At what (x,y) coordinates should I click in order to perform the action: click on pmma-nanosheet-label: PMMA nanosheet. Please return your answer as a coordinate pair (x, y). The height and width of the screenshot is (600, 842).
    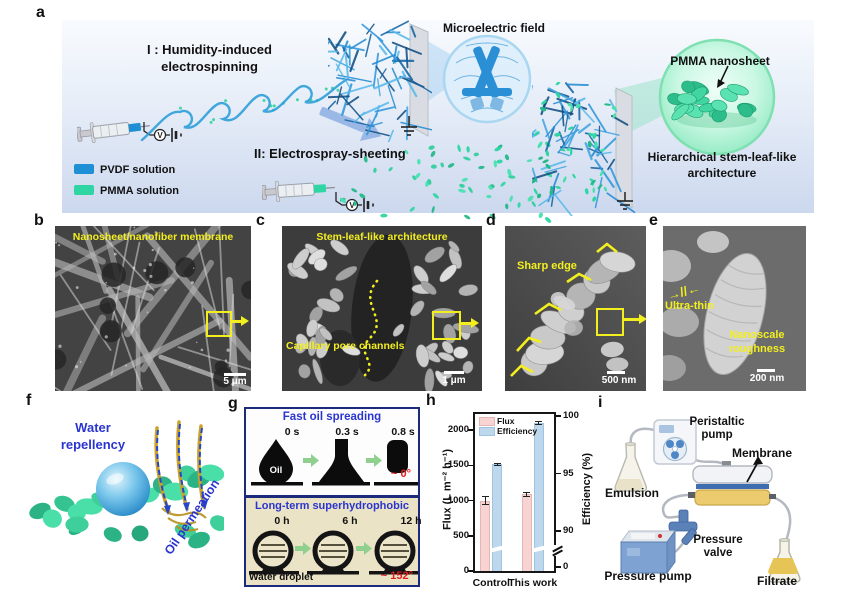
    Looking at the image, I should click on (720, 61).